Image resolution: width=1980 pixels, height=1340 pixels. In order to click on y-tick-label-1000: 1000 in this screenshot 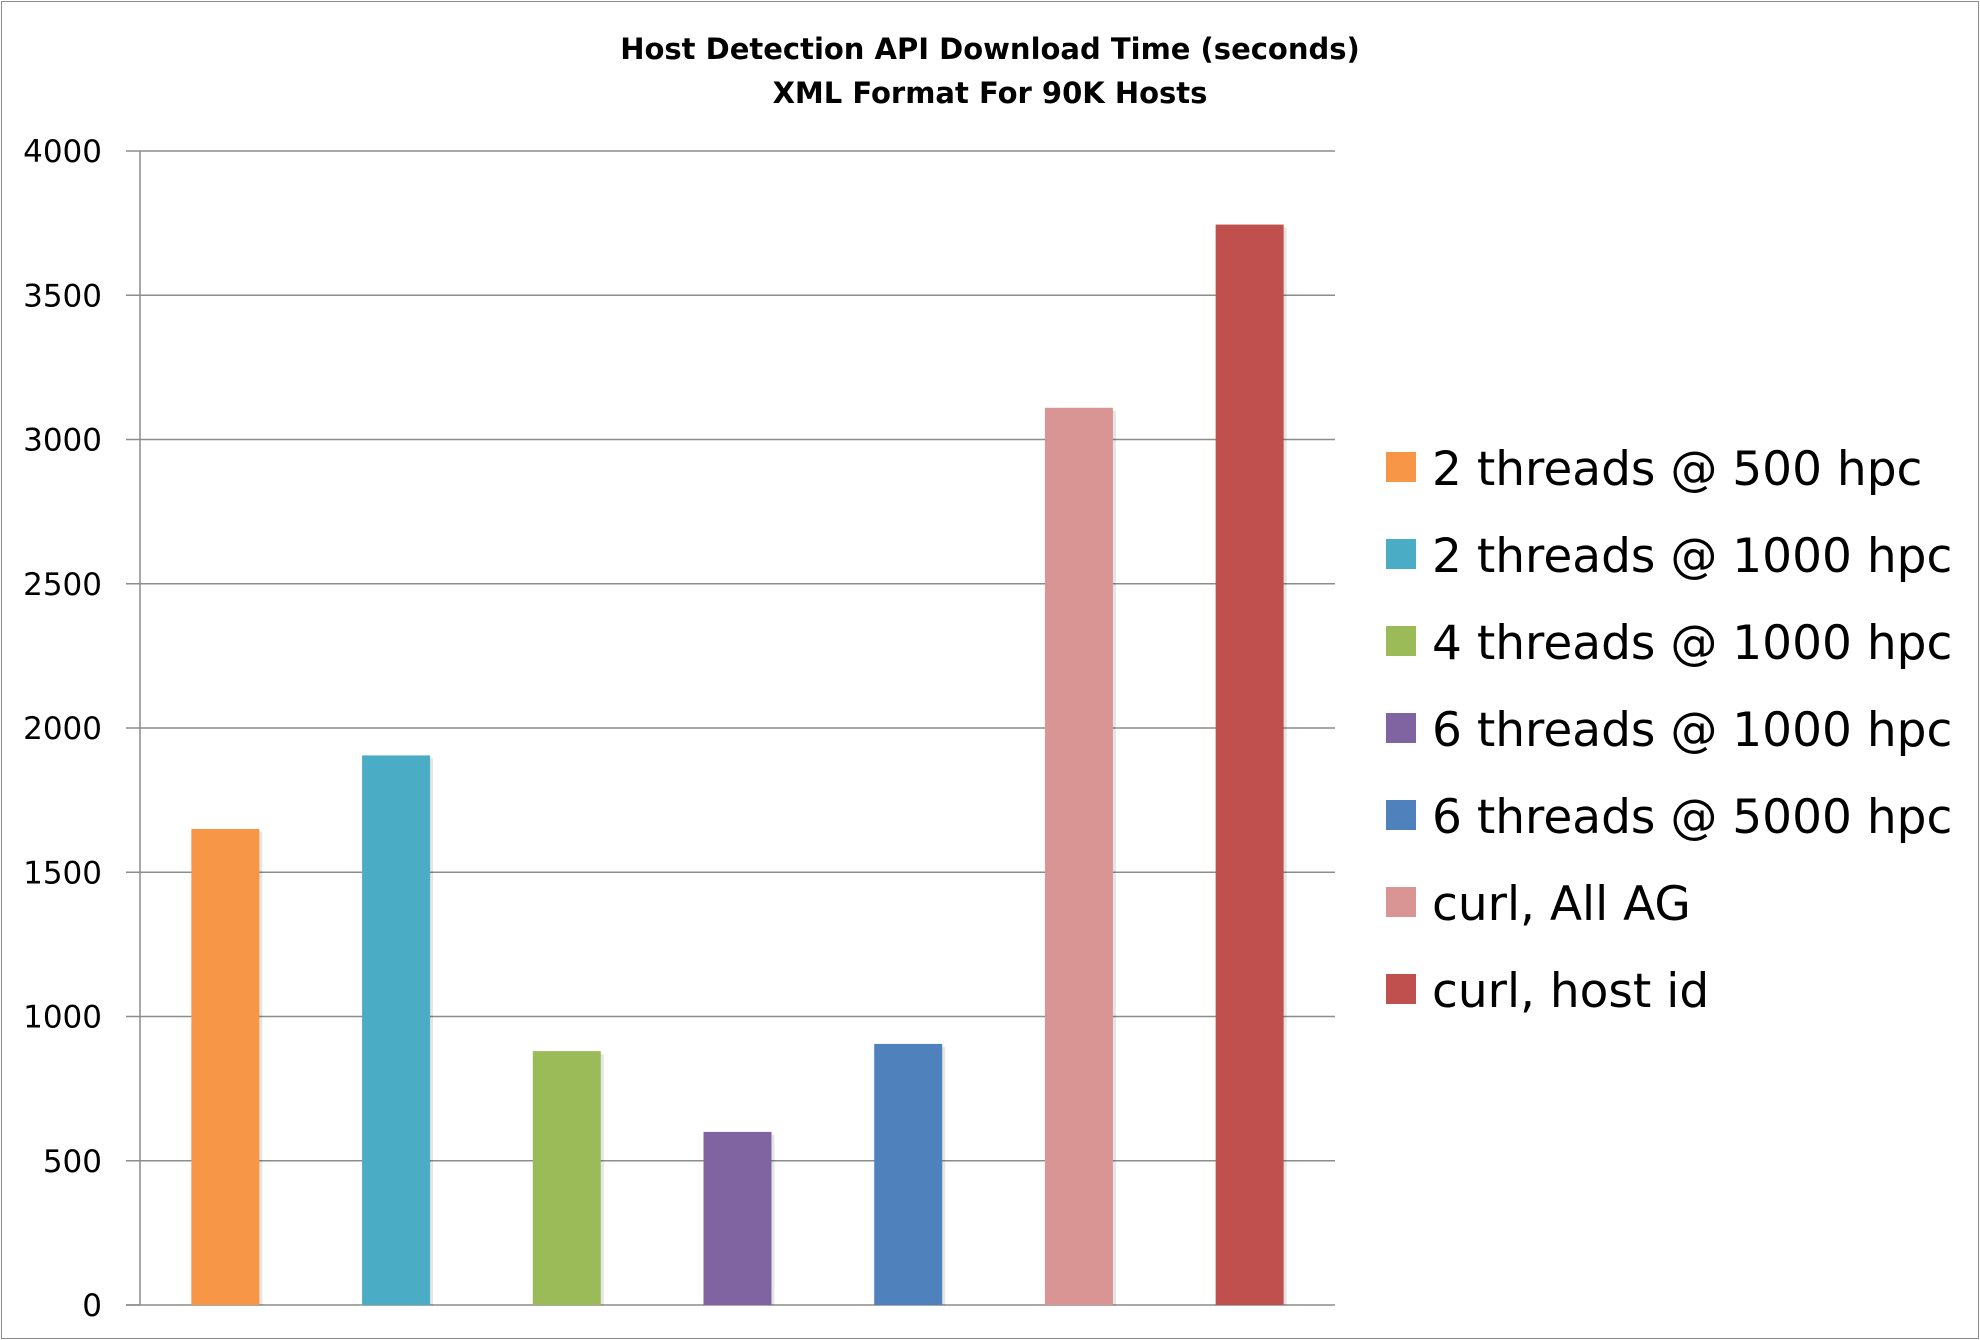, I will do `click(62, 1018)`.